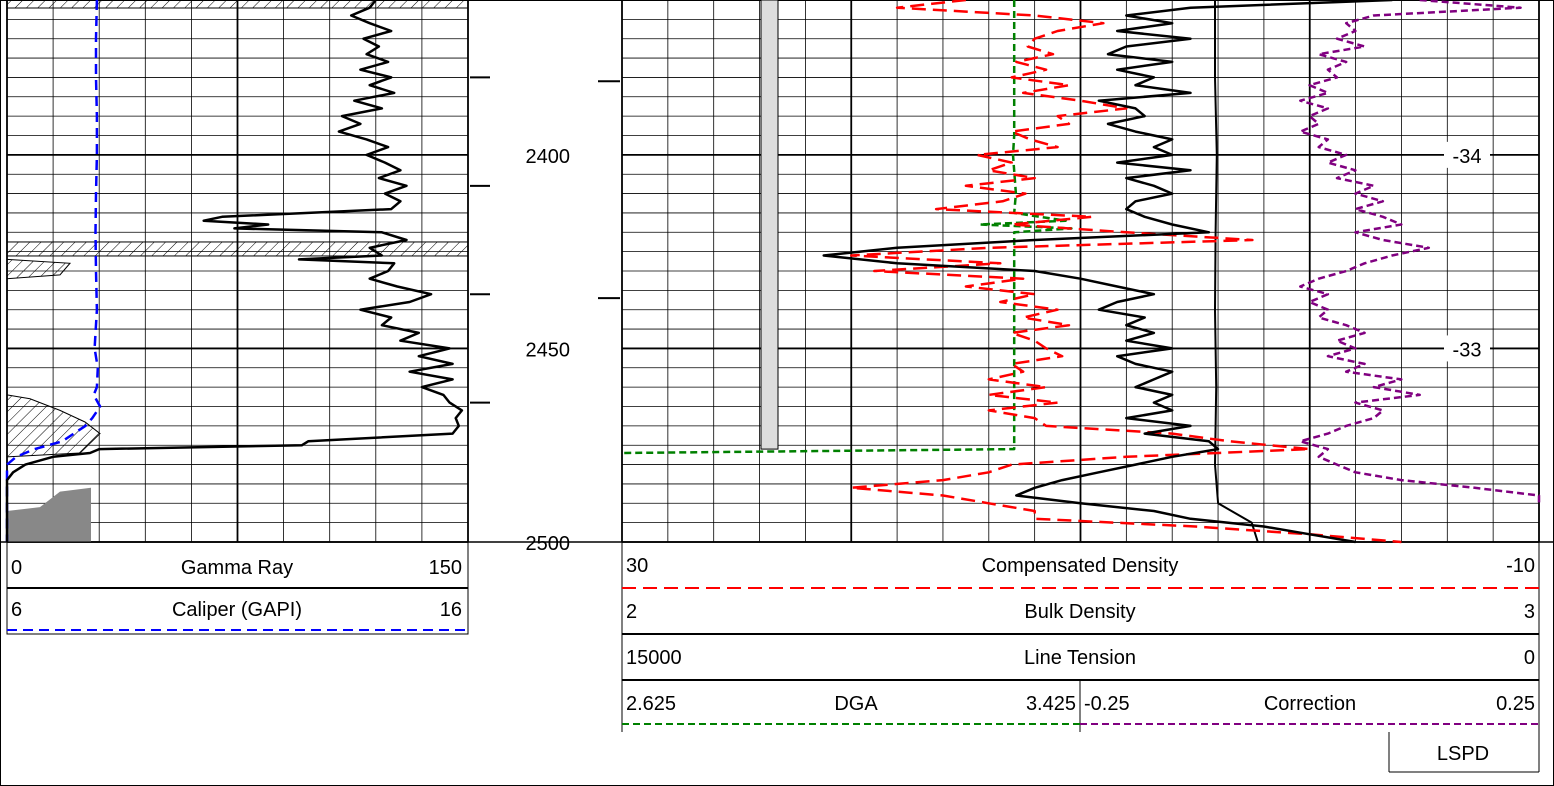  I want to click on depth-label: 2400, so click(548, 157).